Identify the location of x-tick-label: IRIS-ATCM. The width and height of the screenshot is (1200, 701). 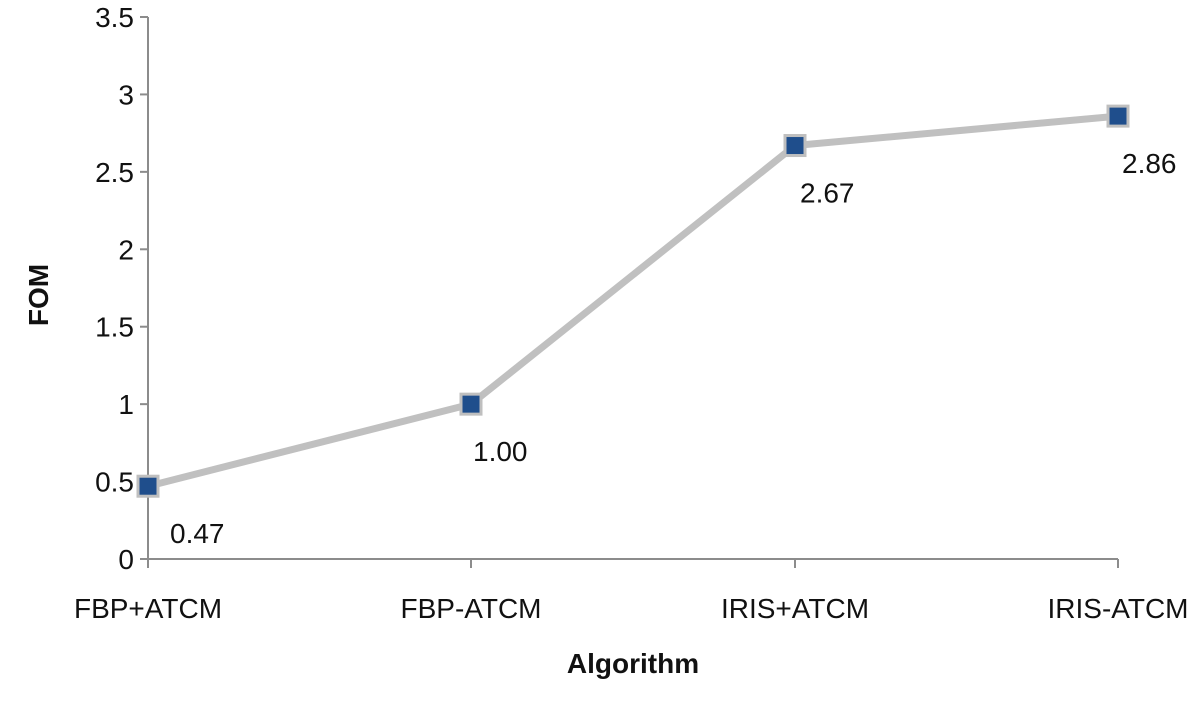
(1117, 608).